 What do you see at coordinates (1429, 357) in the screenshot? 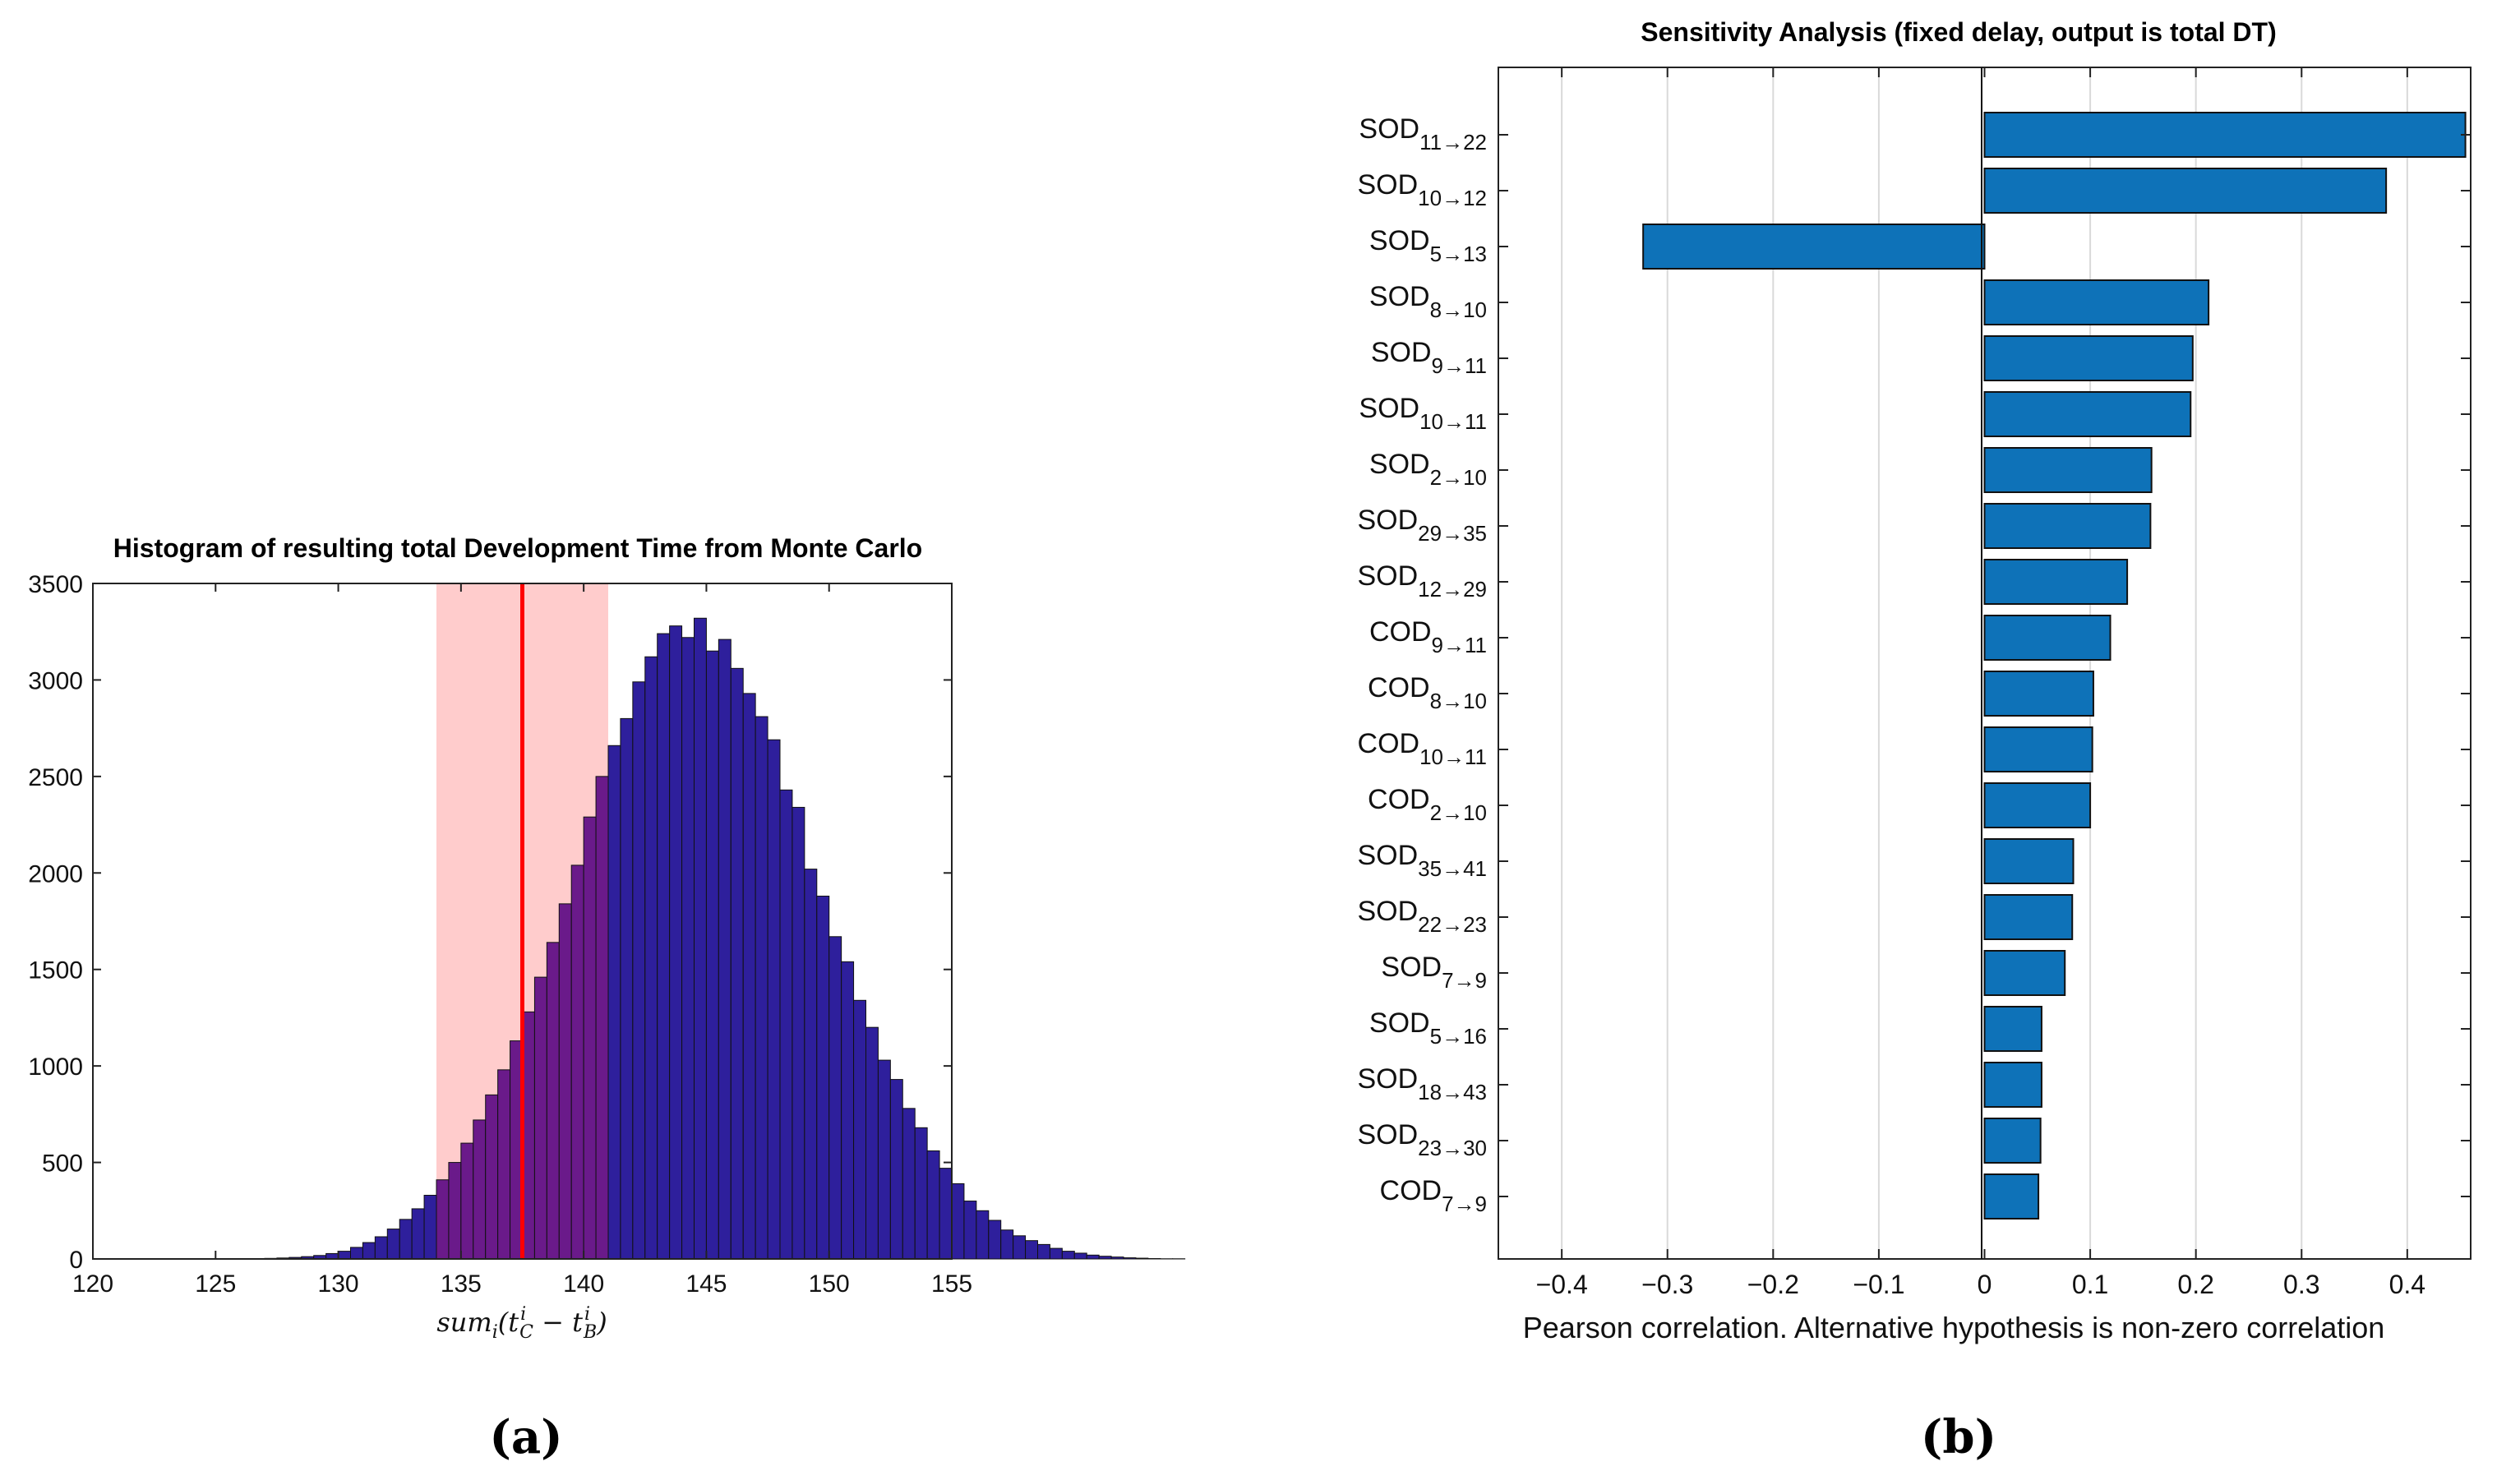
I see `category-label: SOD9→11` at bounding box center [1429, 357].